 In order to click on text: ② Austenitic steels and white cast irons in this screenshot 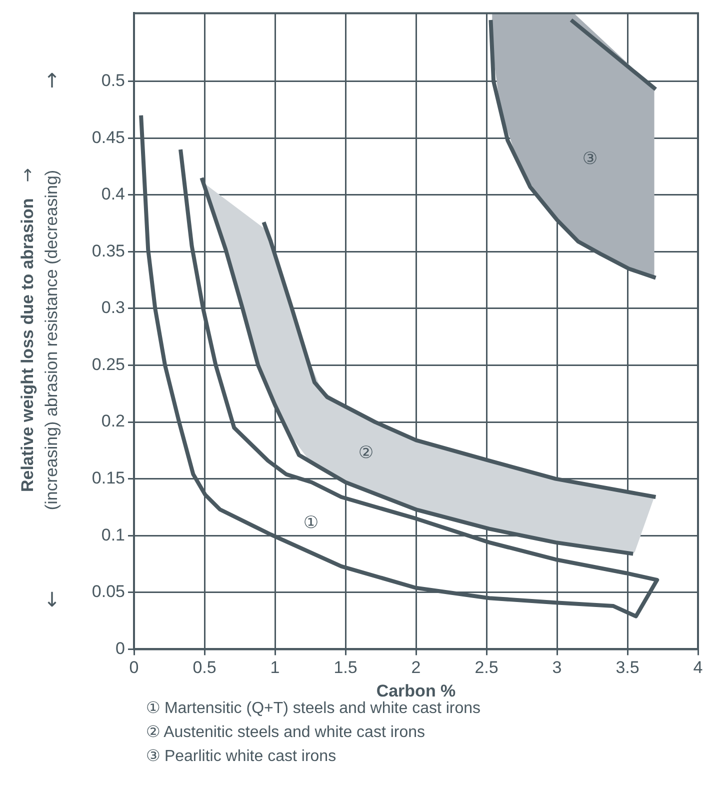, I will do `click(286, 733)`.